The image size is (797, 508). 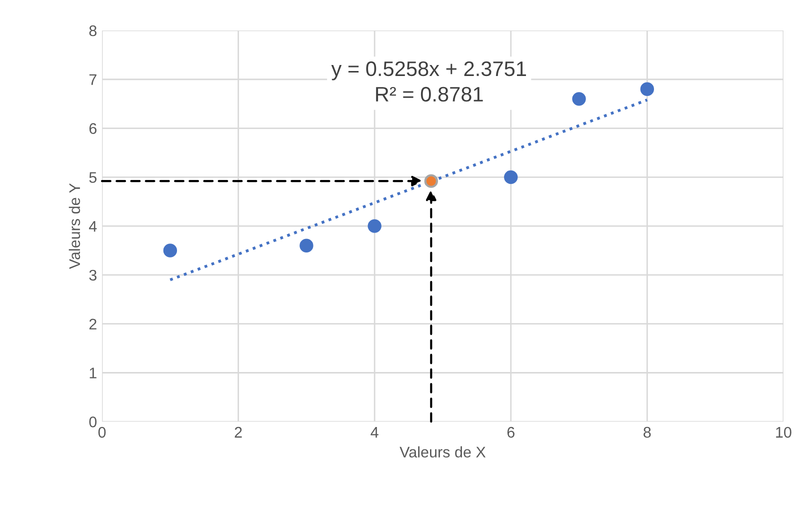 What do you see at coordinates (374, 432) in the screenshot?
I see `x-tick-label: 4` at bounding box center [374, 432].